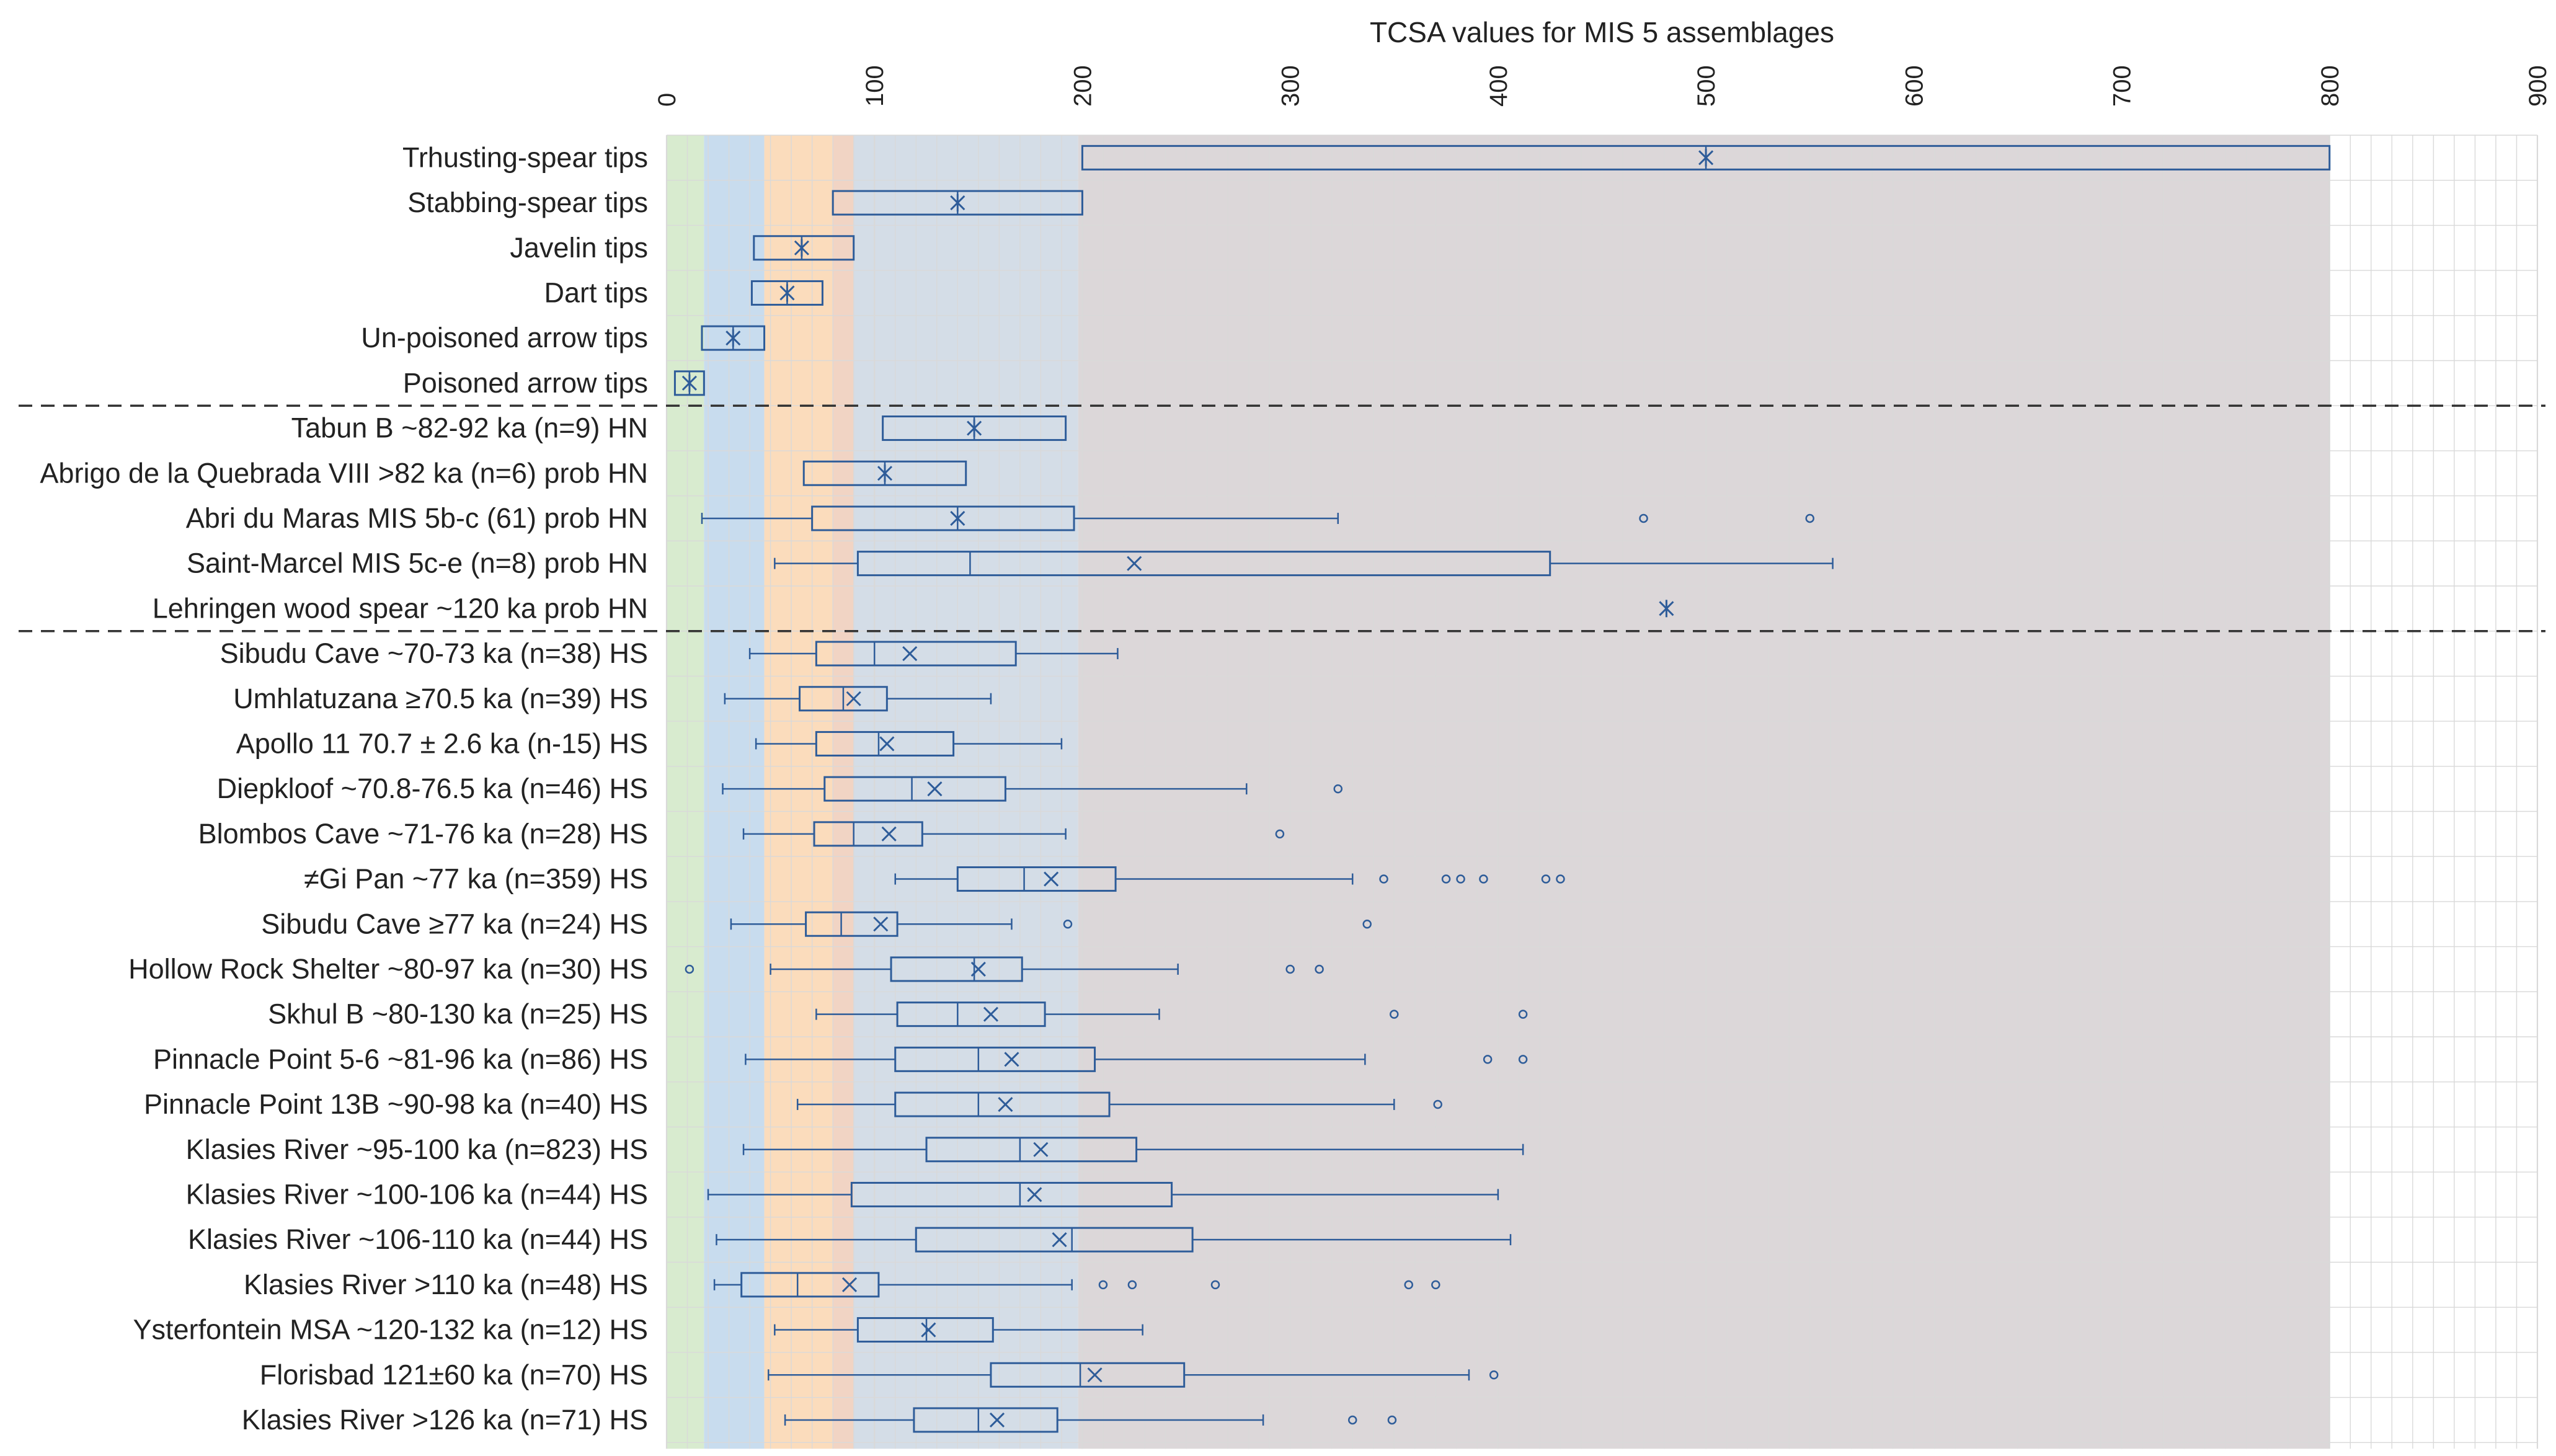 This screenshot has height=1456, width=2556. I want to click on row-label: Pinnacle Point 13B ~90-98 ka (n=40) HS, so click(396, 1104).